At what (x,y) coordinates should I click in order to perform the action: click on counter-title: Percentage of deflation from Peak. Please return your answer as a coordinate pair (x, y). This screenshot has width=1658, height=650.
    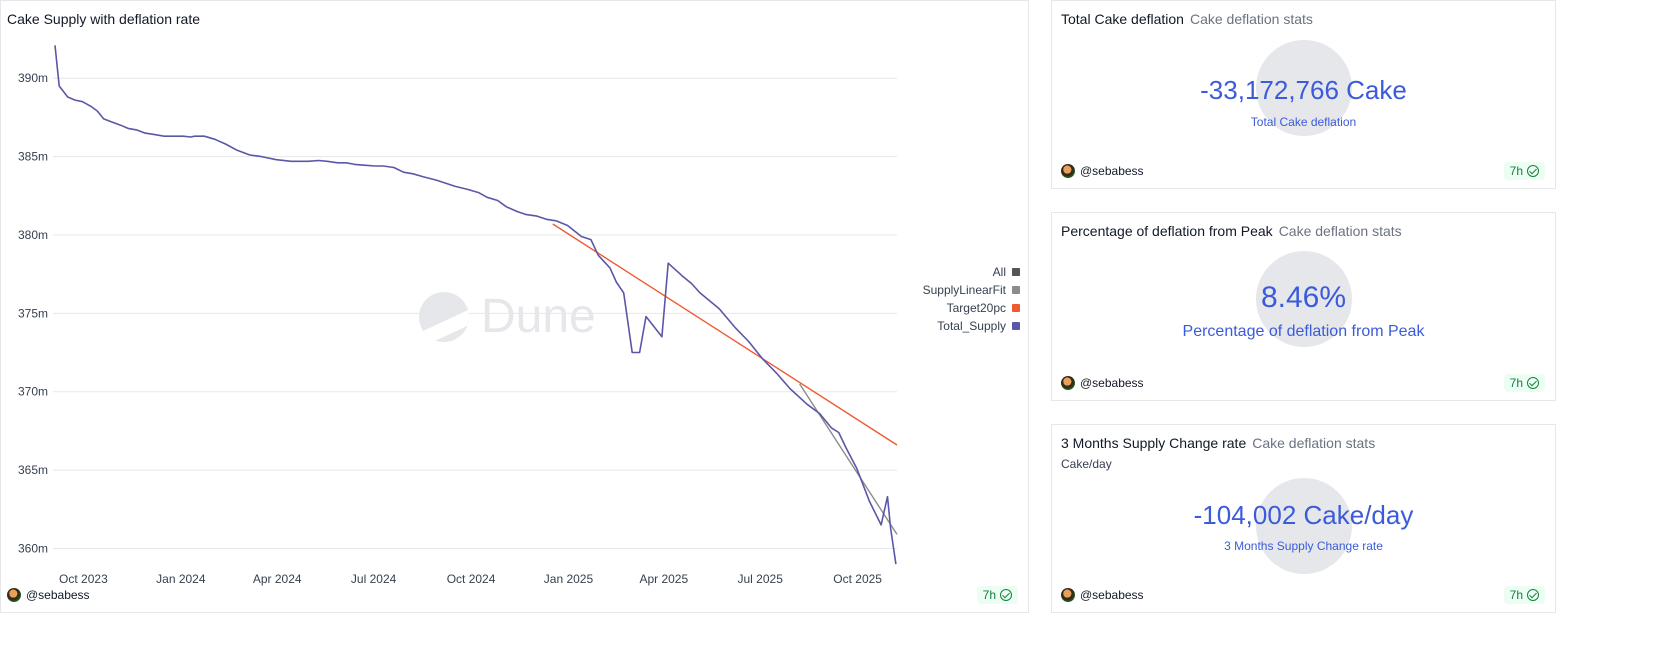
    Looking at the image, I should click on (1167, 231).